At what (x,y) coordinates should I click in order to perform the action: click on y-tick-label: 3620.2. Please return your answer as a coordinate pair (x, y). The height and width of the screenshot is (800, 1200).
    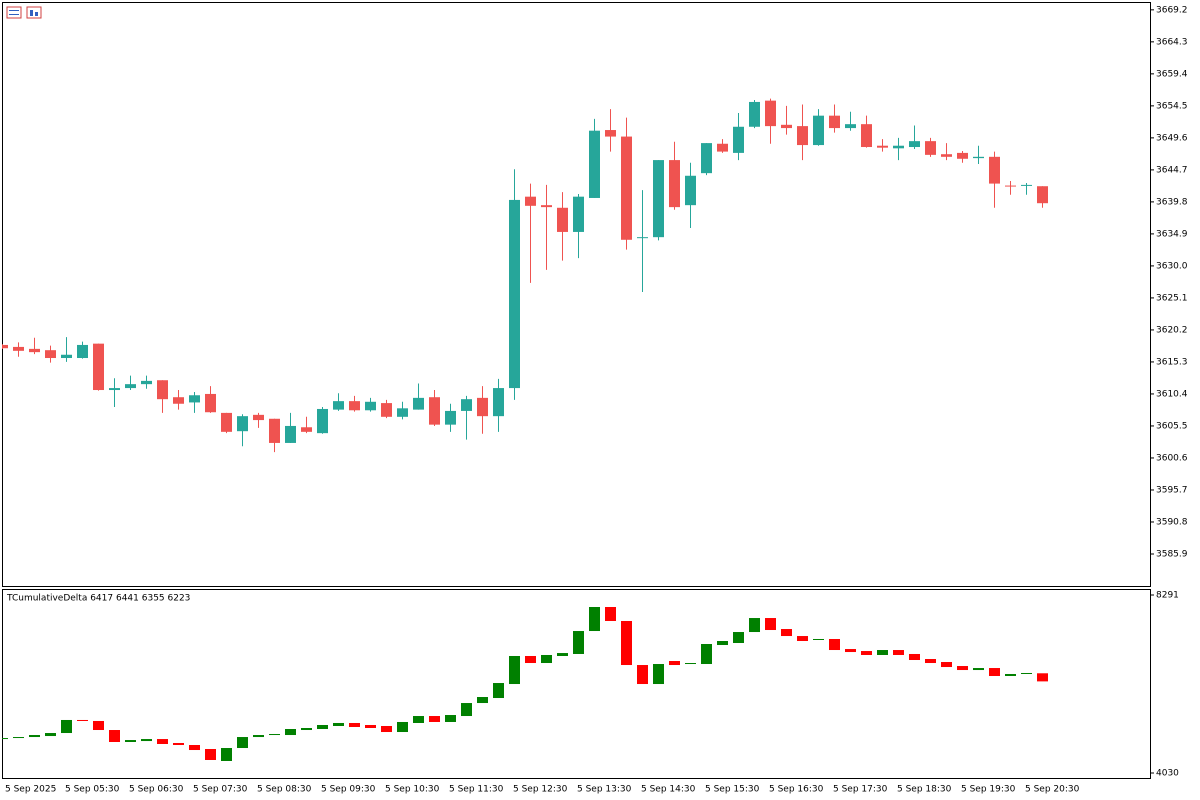
    Looking at the image, I should click on (1172, 330).